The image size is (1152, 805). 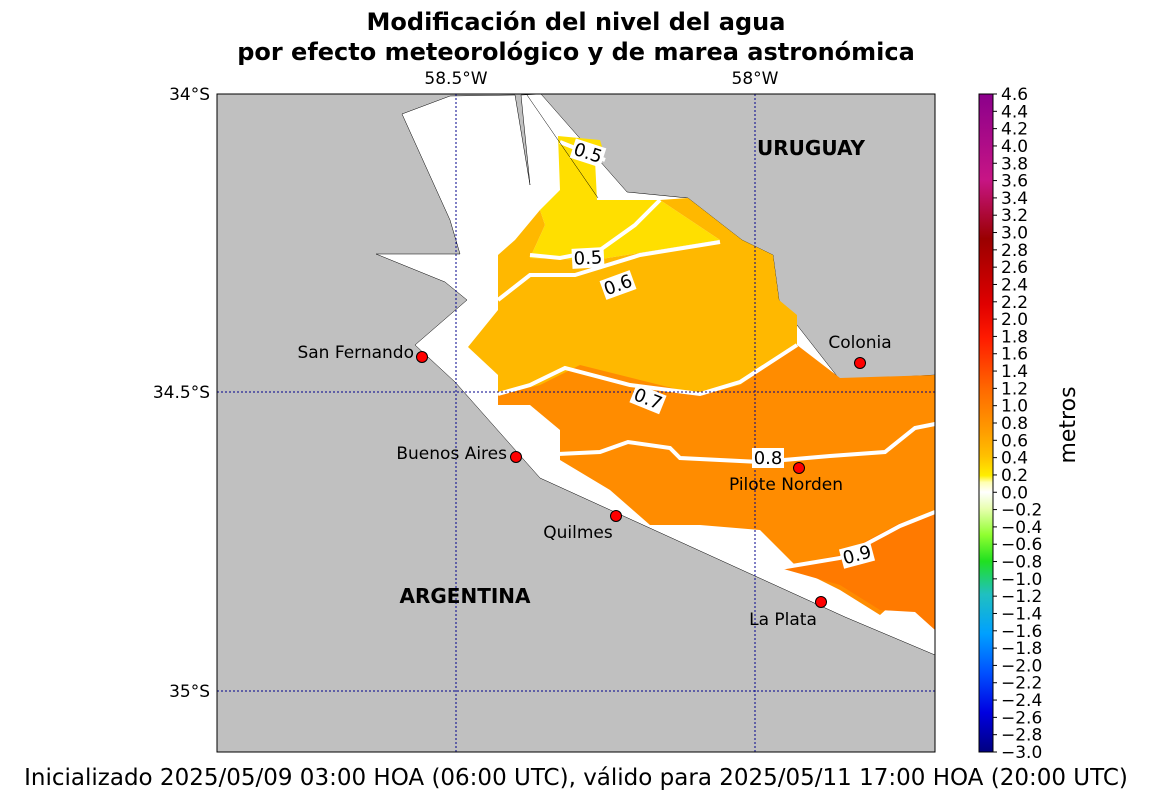 I want to click on colorbar-tick-label: 3.8, so click(x=1014, y=164).